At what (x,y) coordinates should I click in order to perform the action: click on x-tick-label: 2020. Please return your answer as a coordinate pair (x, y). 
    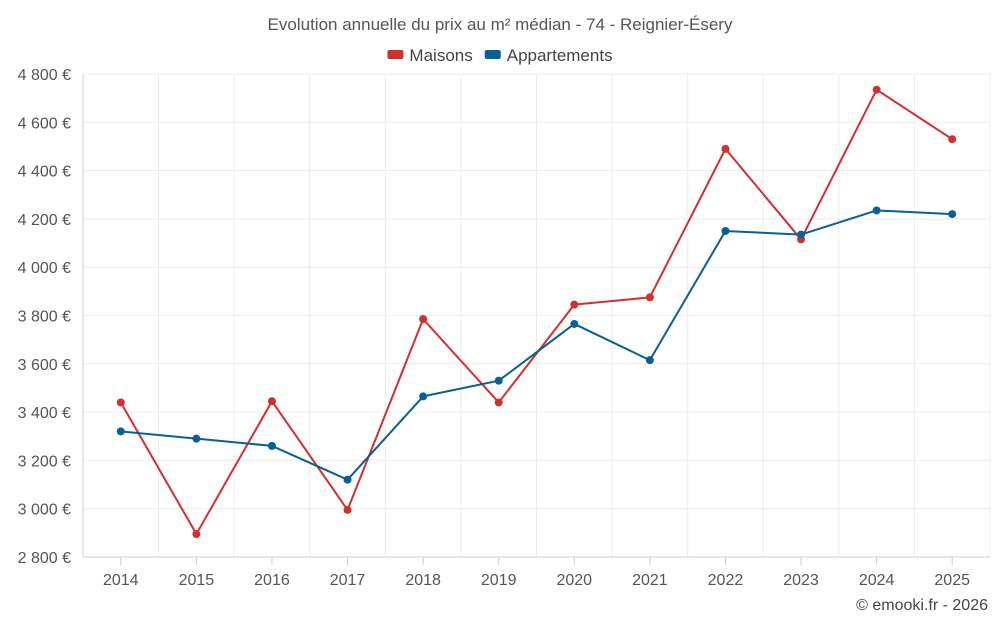
    Looking at the image, I should click on (574, 580).